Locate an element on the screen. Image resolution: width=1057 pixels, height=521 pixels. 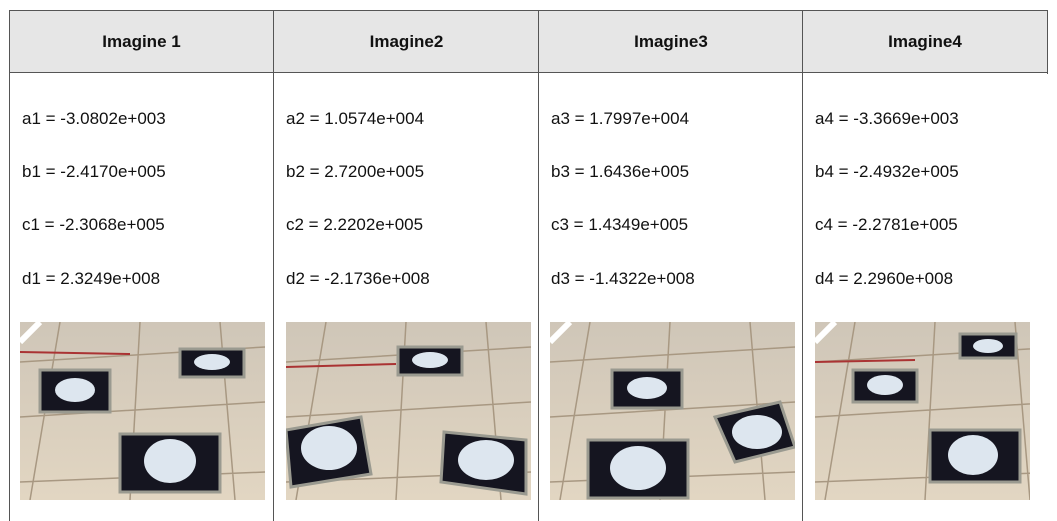
cell-line: b4 = -2.4932e+005 is located at coordinates (887, 171).